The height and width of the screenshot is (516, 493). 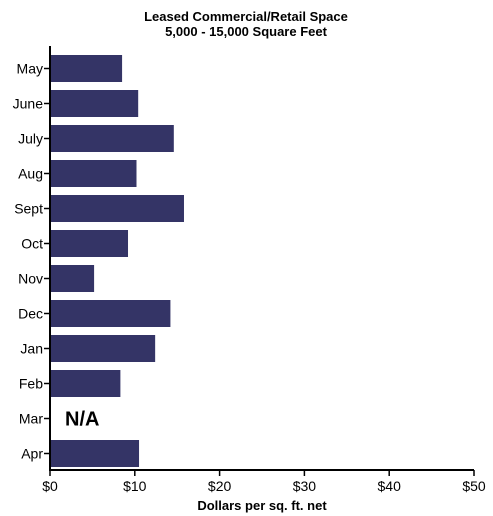 I want to click on missing-value-label: N/A, so click(x=82, y=420).